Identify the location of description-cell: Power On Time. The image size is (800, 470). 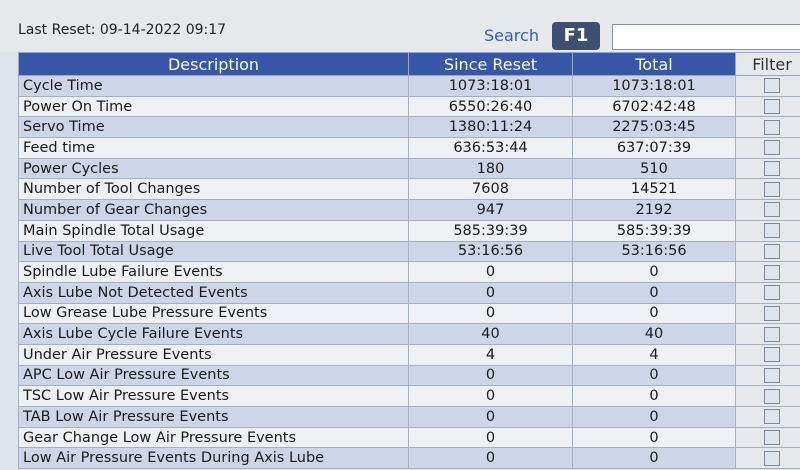
(213, 106).